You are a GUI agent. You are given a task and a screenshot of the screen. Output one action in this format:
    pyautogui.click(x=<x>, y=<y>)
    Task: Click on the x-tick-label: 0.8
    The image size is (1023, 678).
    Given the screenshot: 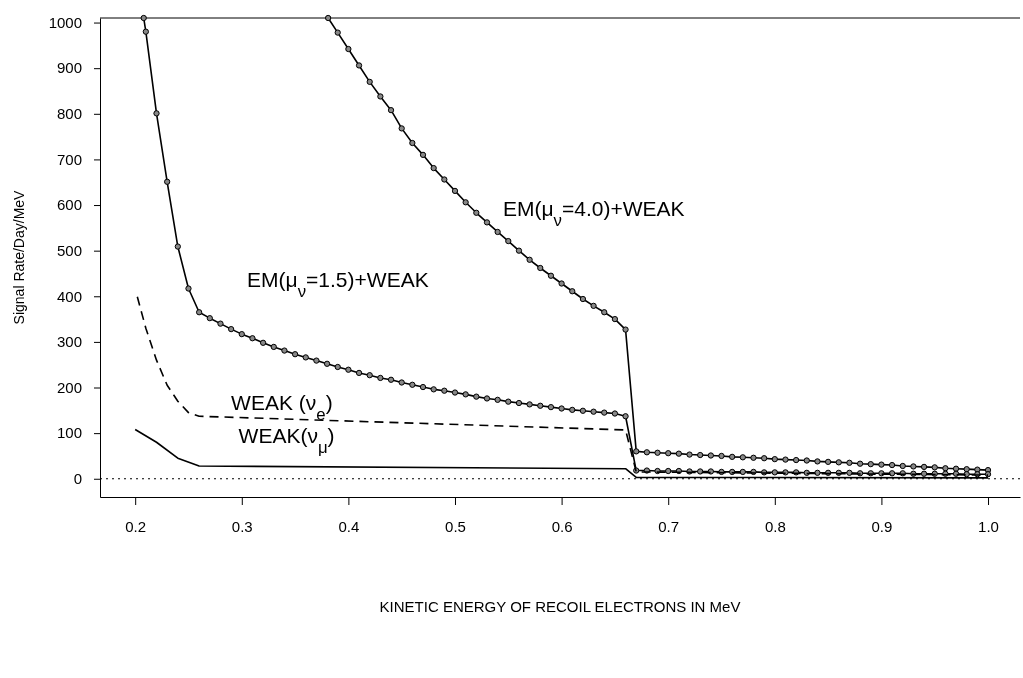 What is the action you would take?
    pyautogui.click(x=775, y=526)
    